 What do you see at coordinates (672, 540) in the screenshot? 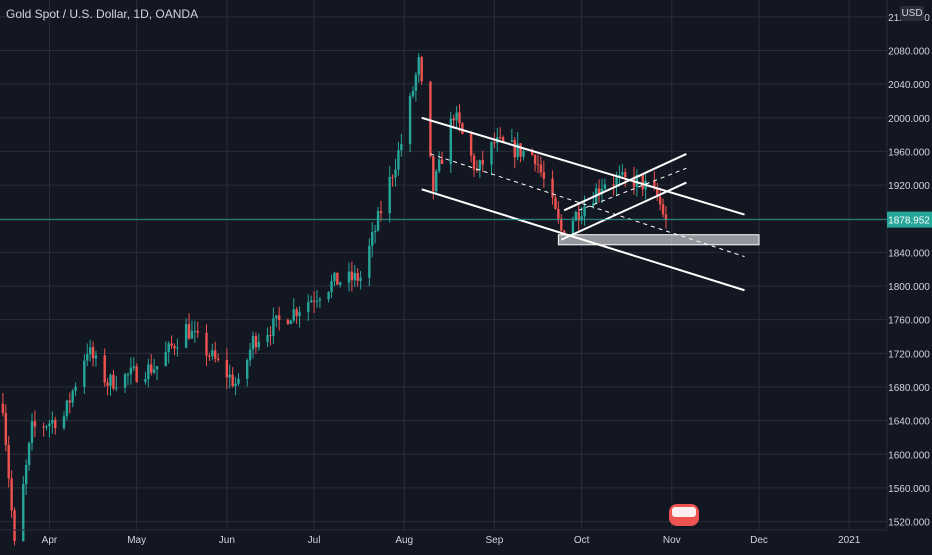
I see `time-tick-label: Nov` at bounding box center [672, 540].